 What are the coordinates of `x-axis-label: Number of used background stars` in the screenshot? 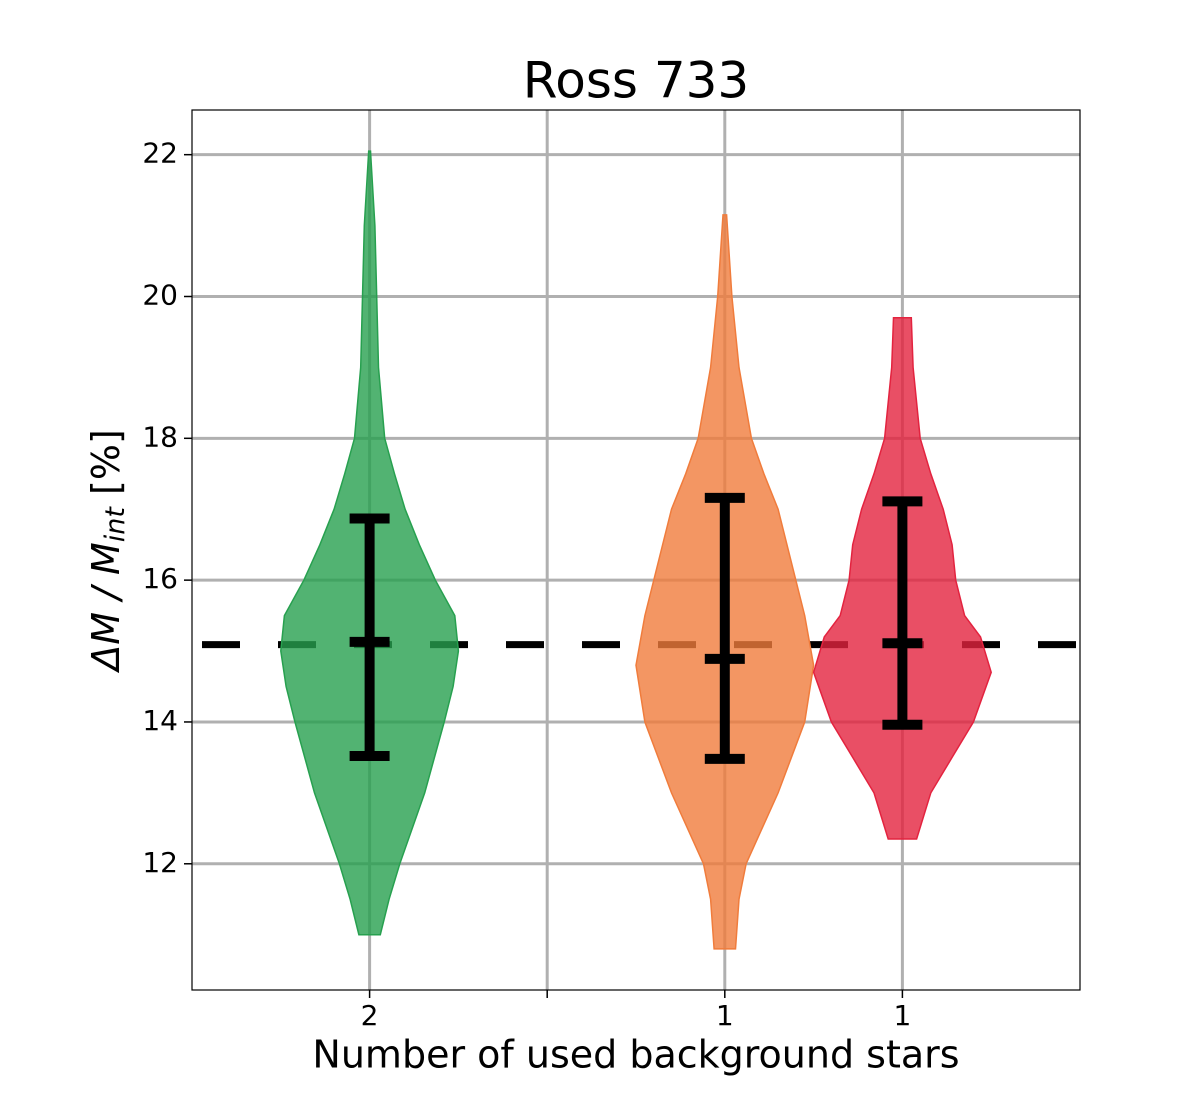 It's located at (635, 1055).